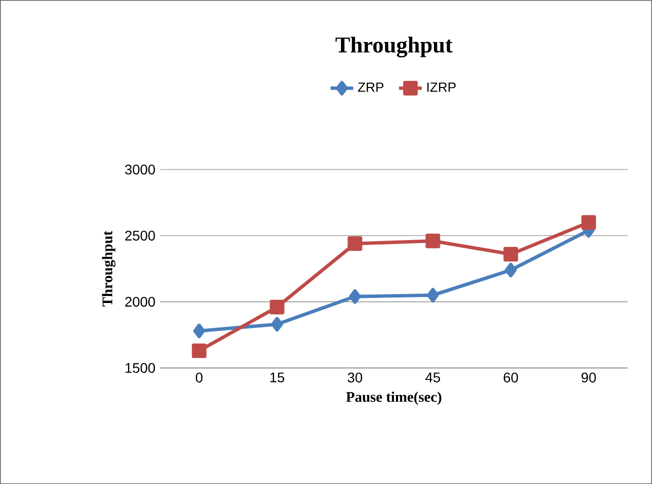  What do you see at coordinates (140, 367) in the screenshot?
I see `y-tick-label: 1500` at bounding box center [140, 367].